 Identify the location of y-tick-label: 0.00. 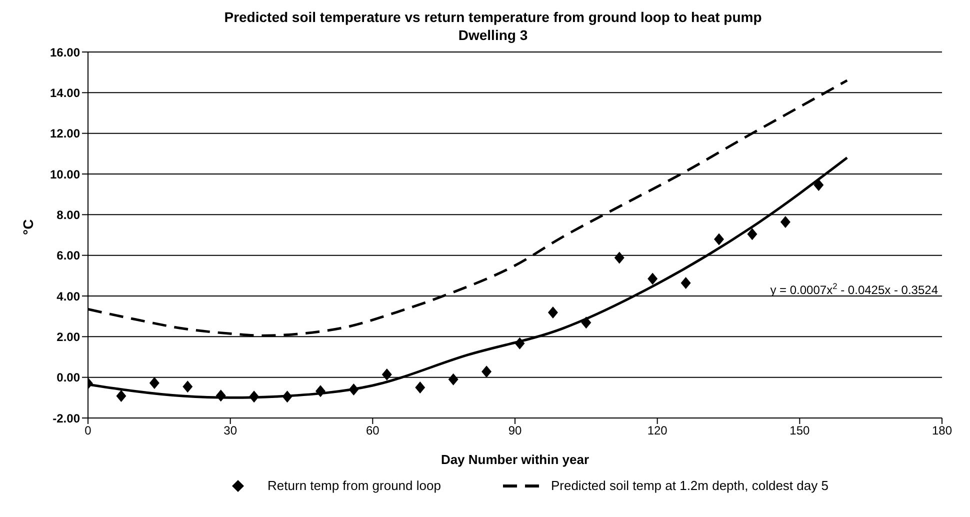
(68, 377).